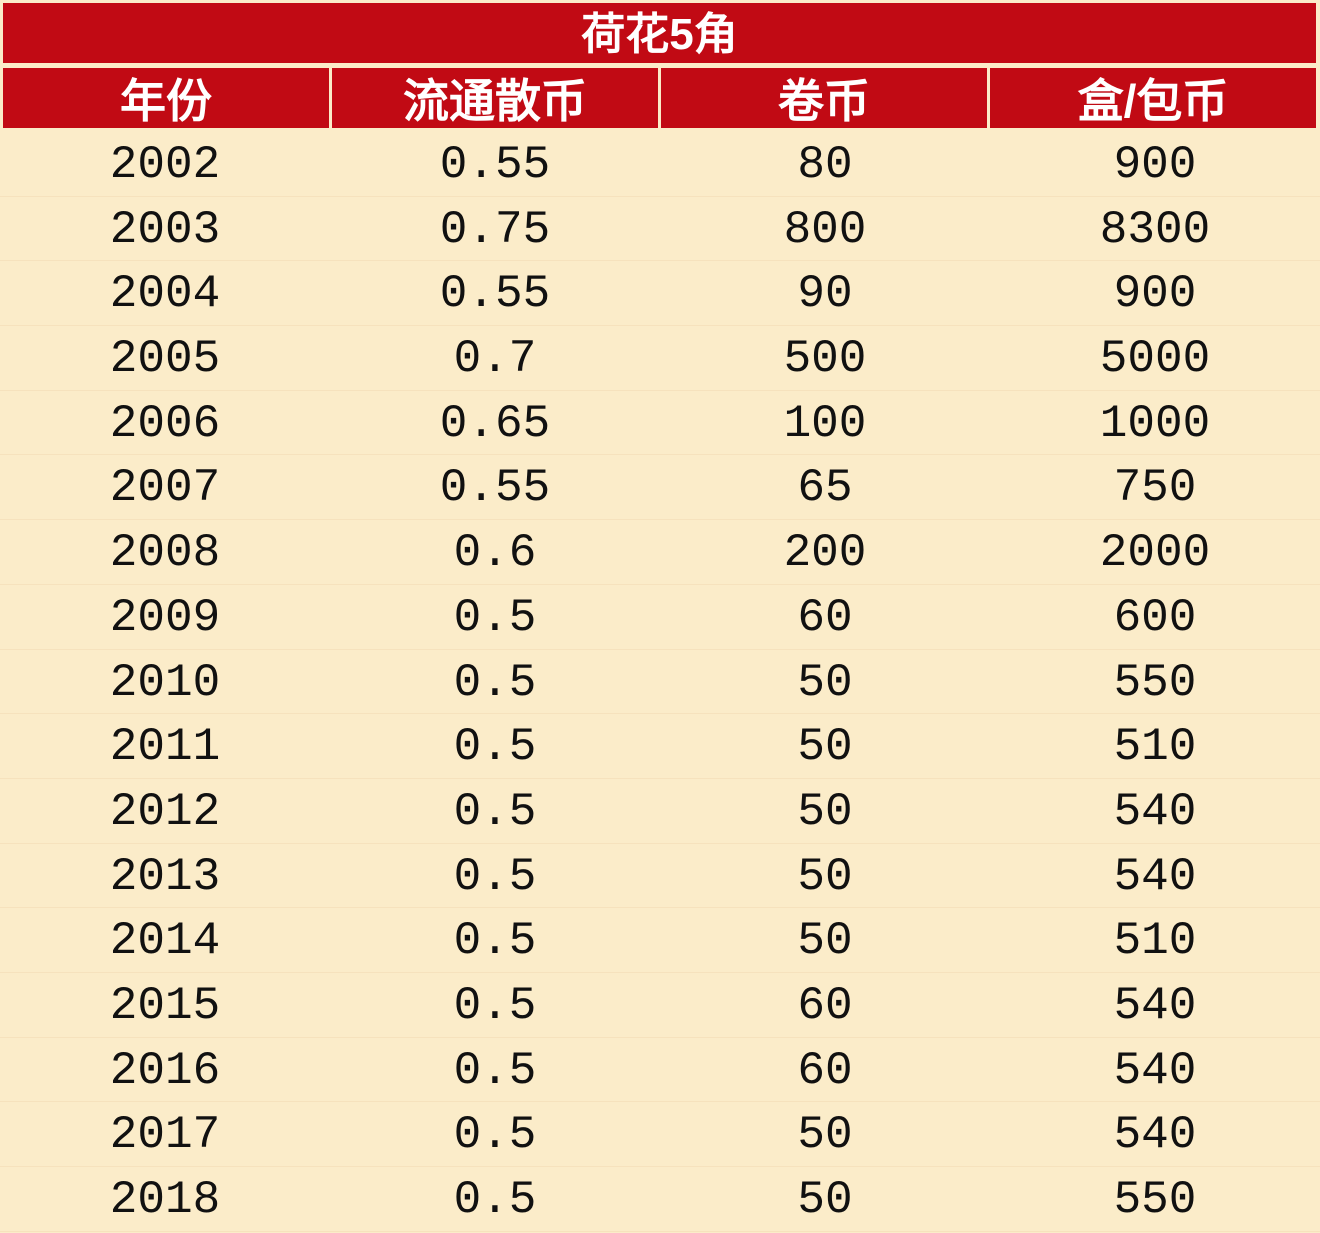 The width and height of the screenshot is (1320, 1233). Describe the element at coordinates (825, 553) in the screenshot. I see `cell-roll: 200` at that location.